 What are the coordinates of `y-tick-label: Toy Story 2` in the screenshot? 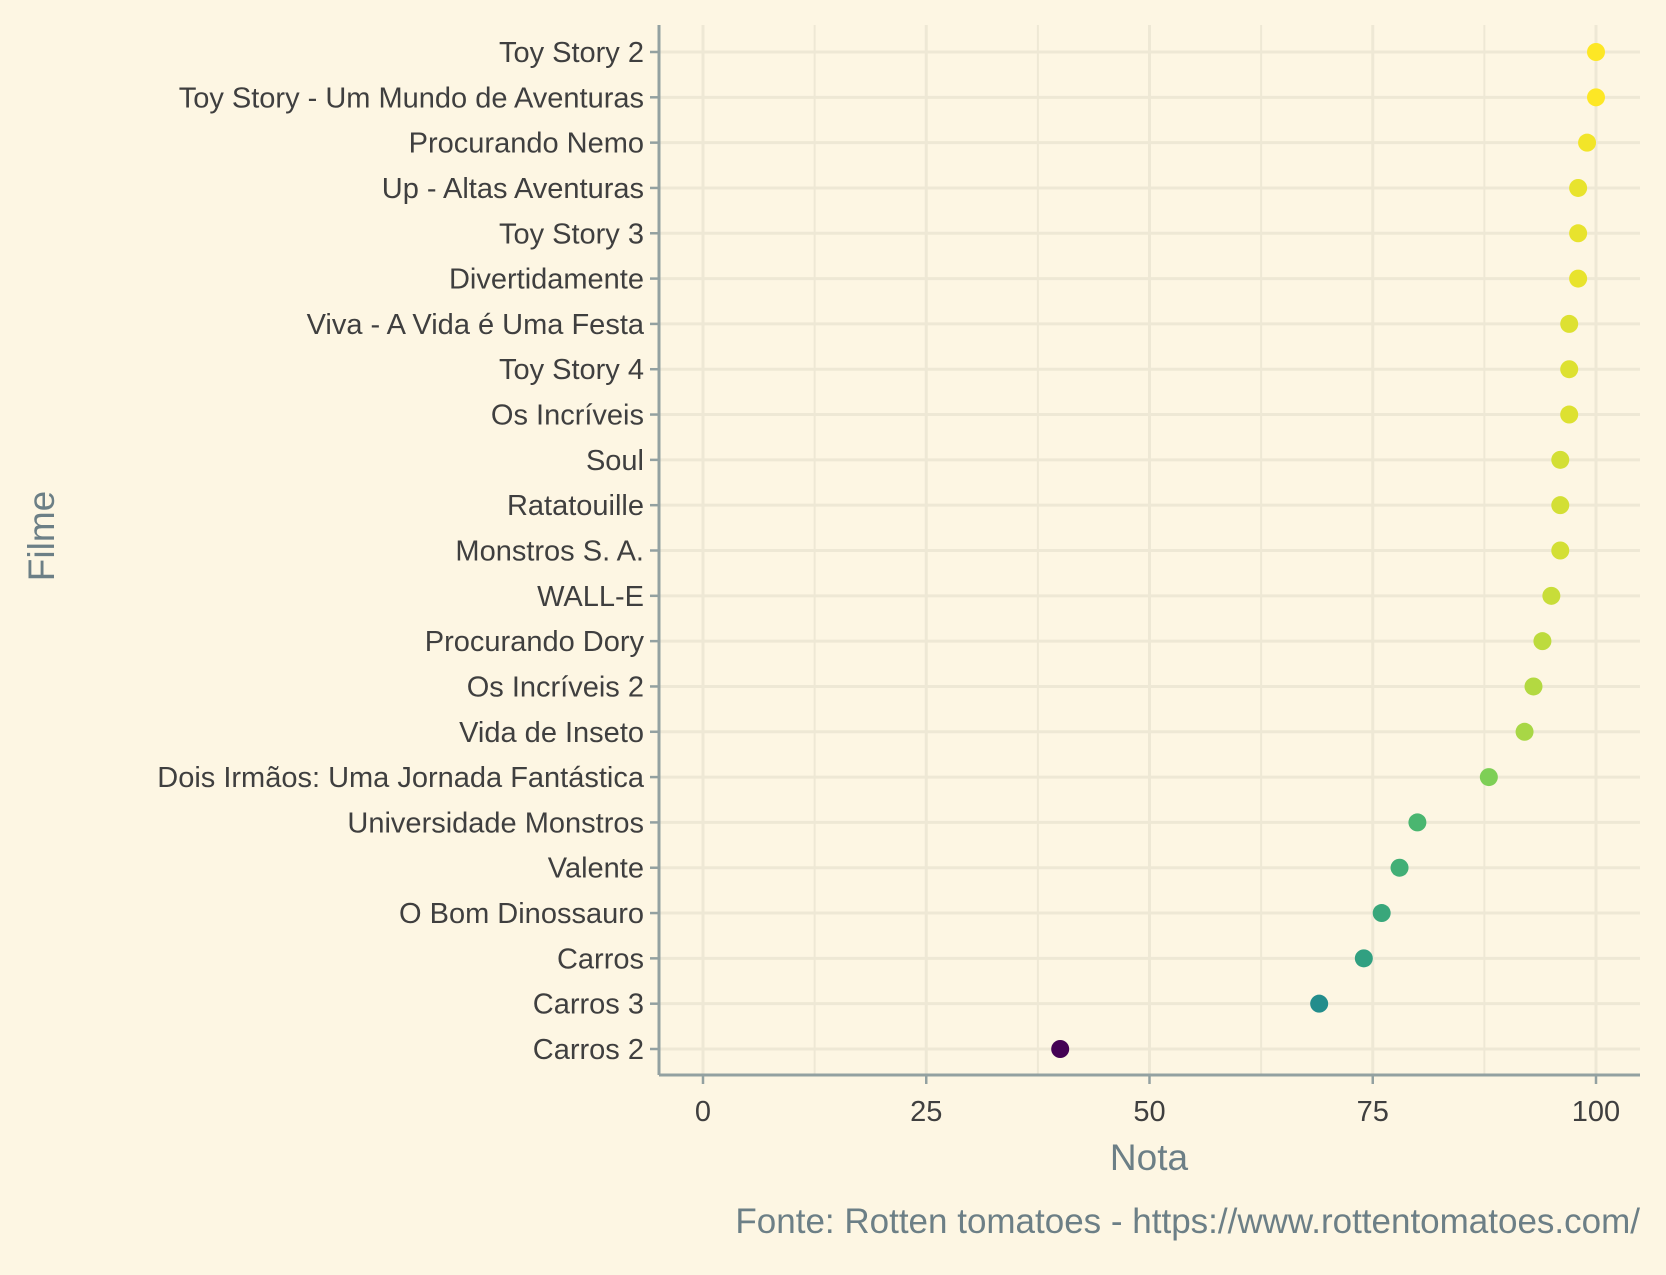 It's located at (571, 53).